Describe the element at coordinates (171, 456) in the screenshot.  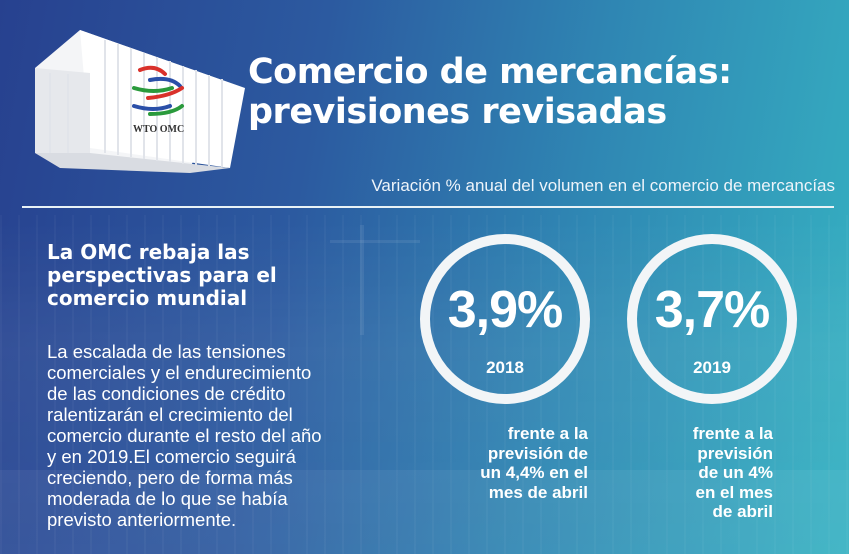
I see `body-line: y en 2019.El comercio seguirá` at that location.